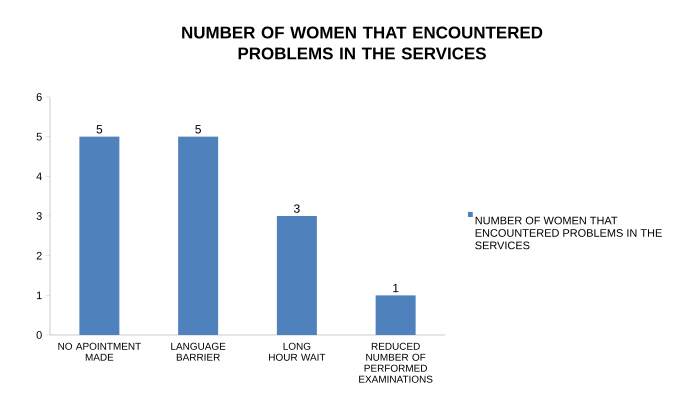  I want to click on y-tick-label: 1, so click(39, 296).